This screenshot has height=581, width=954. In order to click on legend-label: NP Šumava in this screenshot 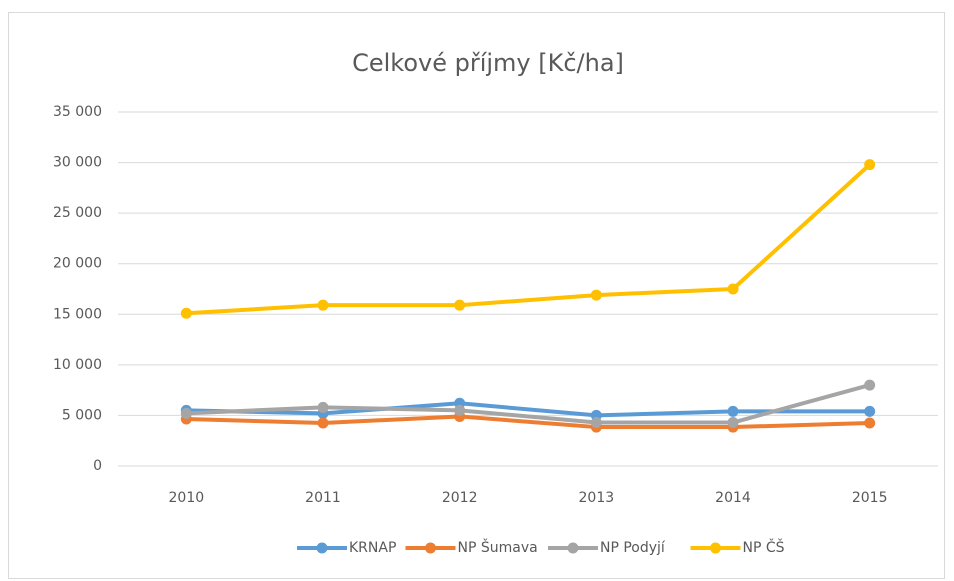, I will do `click(498, 547)`.